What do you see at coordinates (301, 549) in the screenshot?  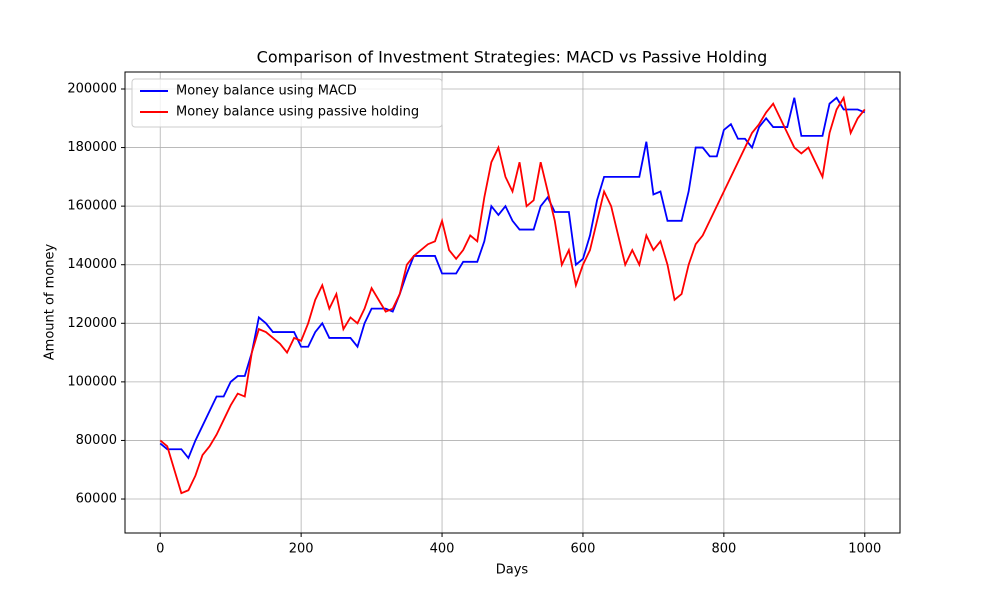 I see `x-tick-label: 200` at bounding box center [301, 549].